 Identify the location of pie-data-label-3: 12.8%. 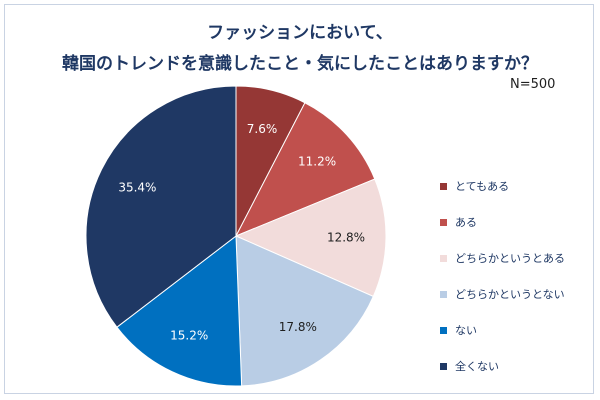
(346, 237).